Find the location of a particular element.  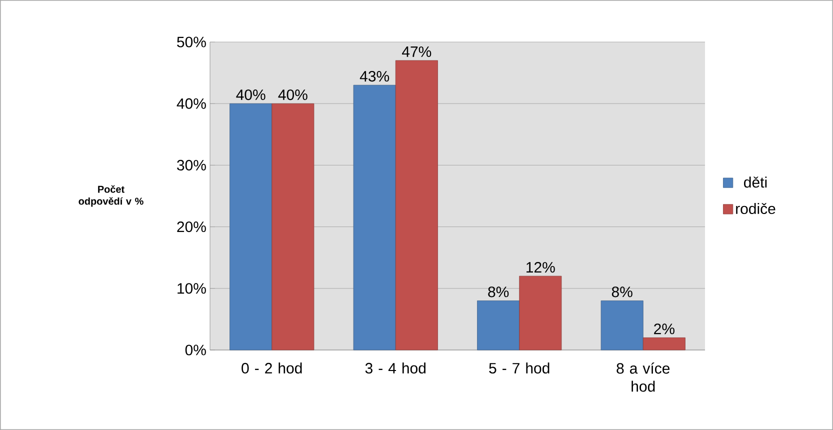

x-tick-label: 5 - 7 hod is located at coordinates (519, 368).